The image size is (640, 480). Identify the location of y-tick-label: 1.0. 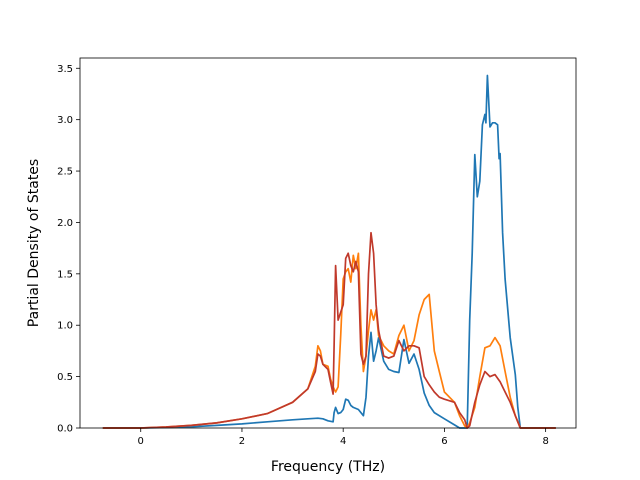
(65, 326).